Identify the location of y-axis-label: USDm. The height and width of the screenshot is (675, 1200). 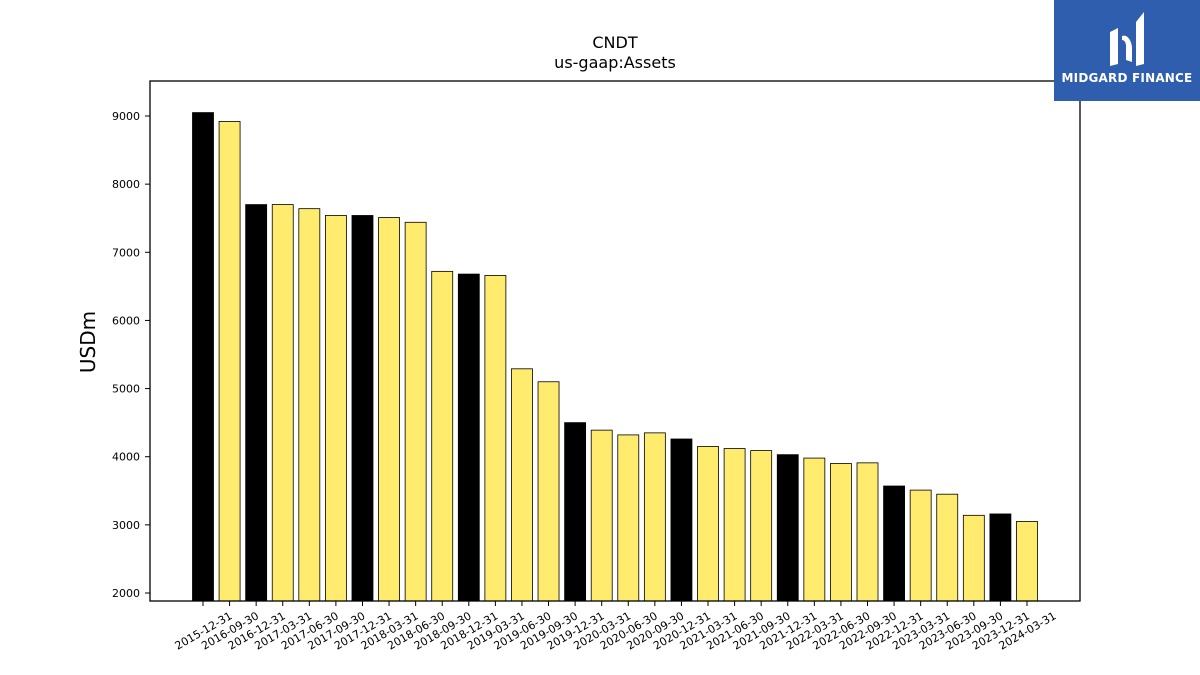
(88, 342).